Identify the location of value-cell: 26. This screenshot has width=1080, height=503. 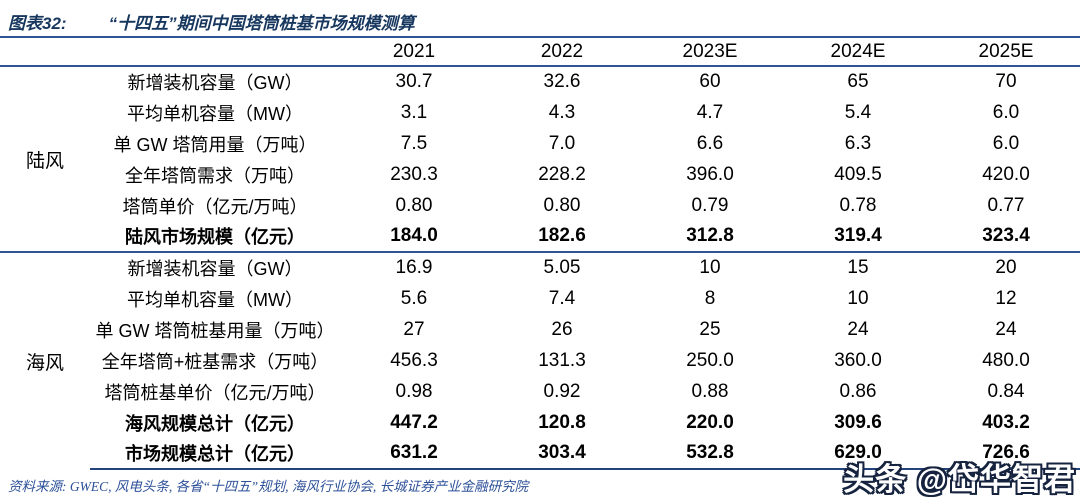
(562, 329).